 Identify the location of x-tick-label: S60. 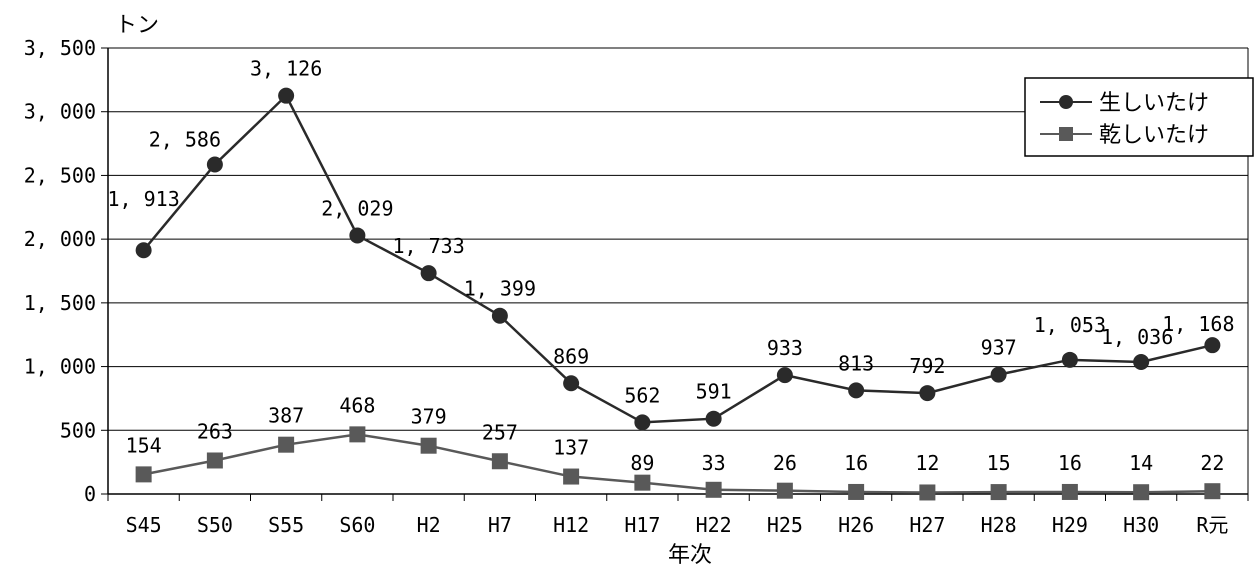
(357, 525).